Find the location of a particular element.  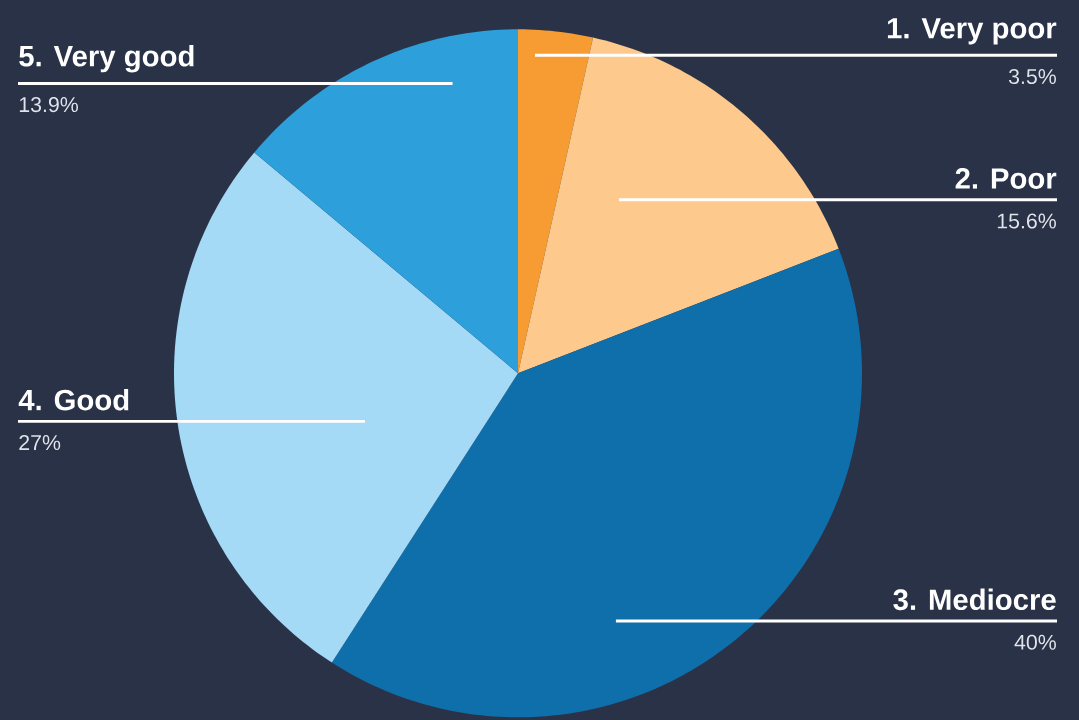

data-label: 40% is located at coordinates (1035, 642).